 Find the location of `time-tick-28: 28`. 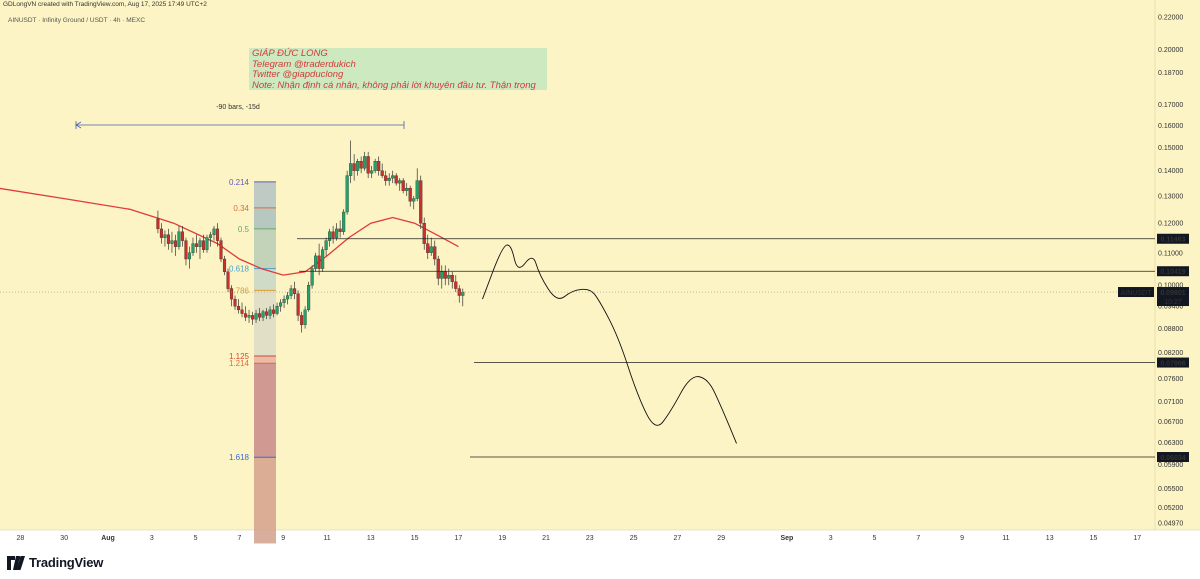

time-tick-28: 28 is located at coordinates (21, 538).